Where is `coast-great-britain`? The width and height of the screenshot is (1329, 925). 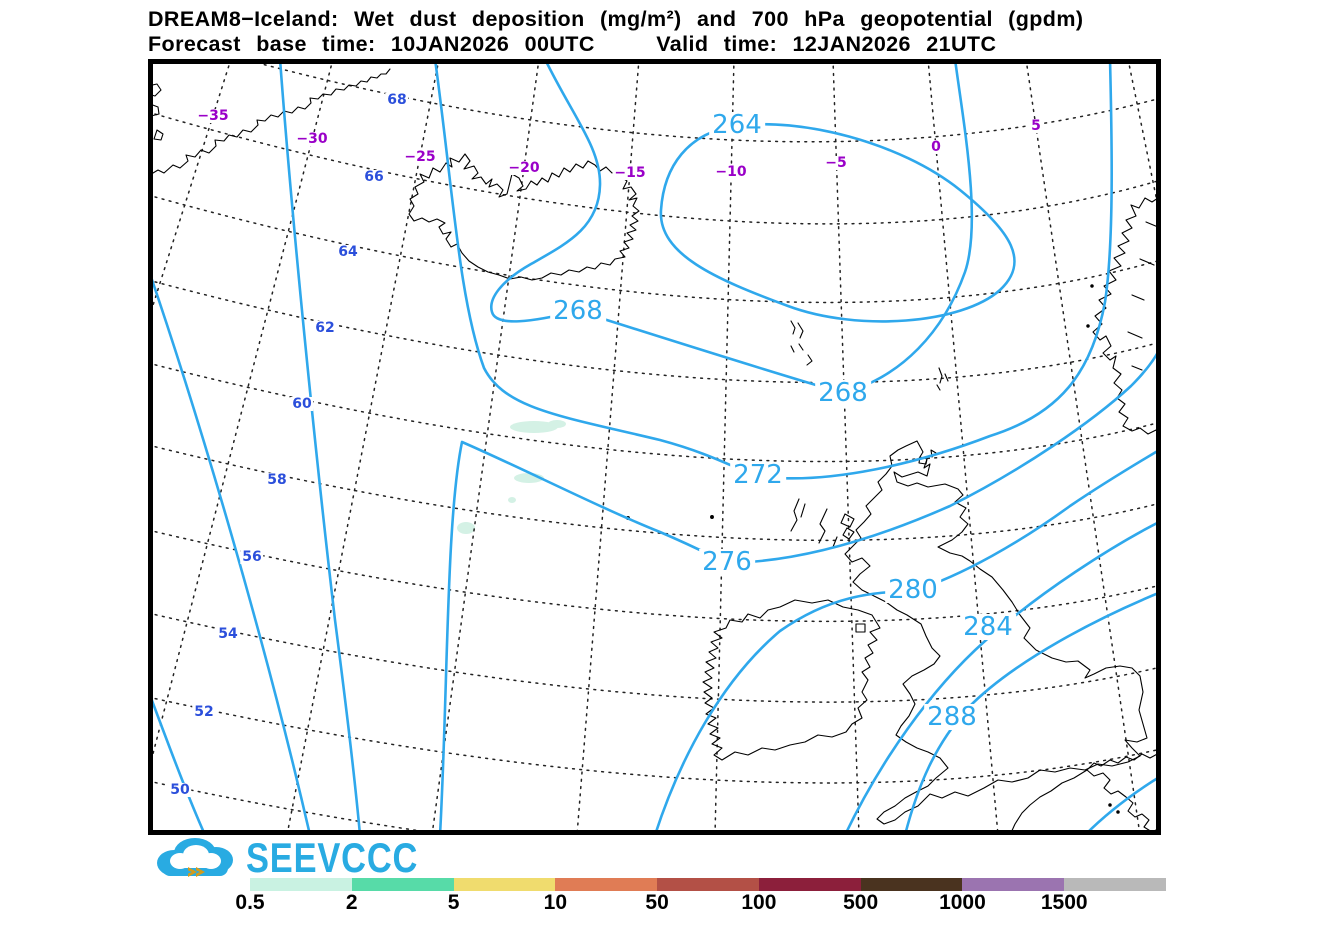
coast-great-britain is located at coordinates (996, 632).